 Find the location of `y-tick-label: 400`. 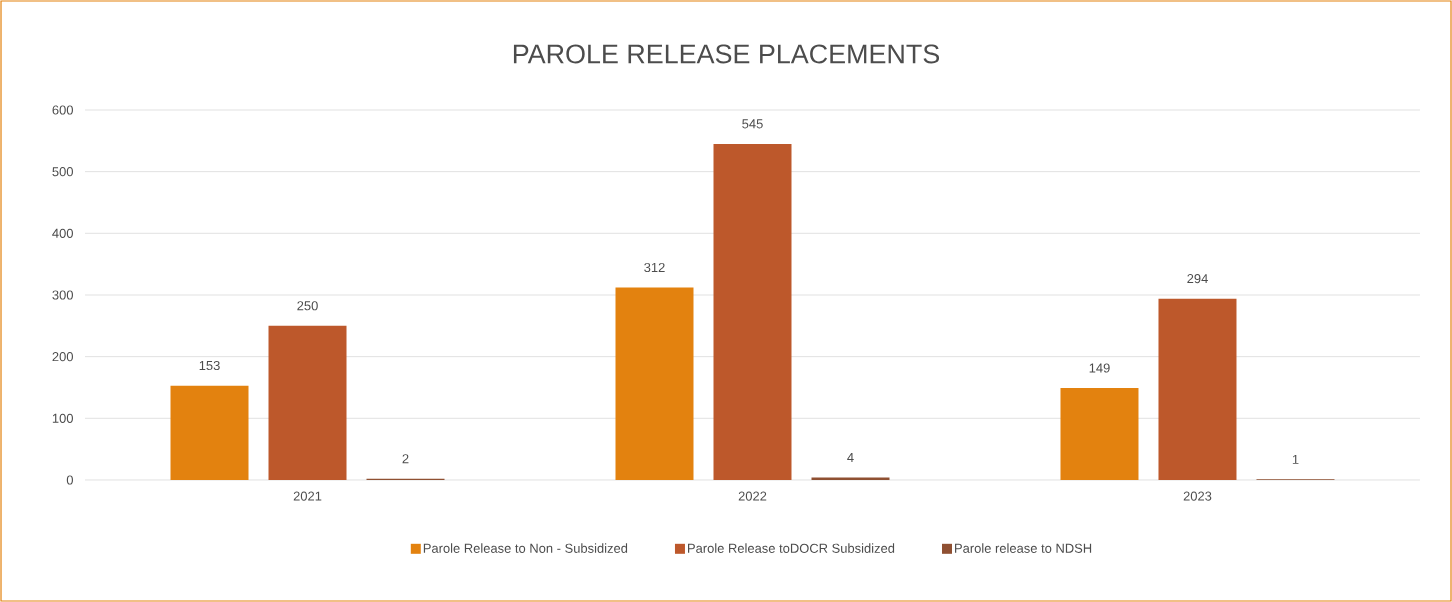

y-tick-label: 400 is located at coordinates (62, 233).